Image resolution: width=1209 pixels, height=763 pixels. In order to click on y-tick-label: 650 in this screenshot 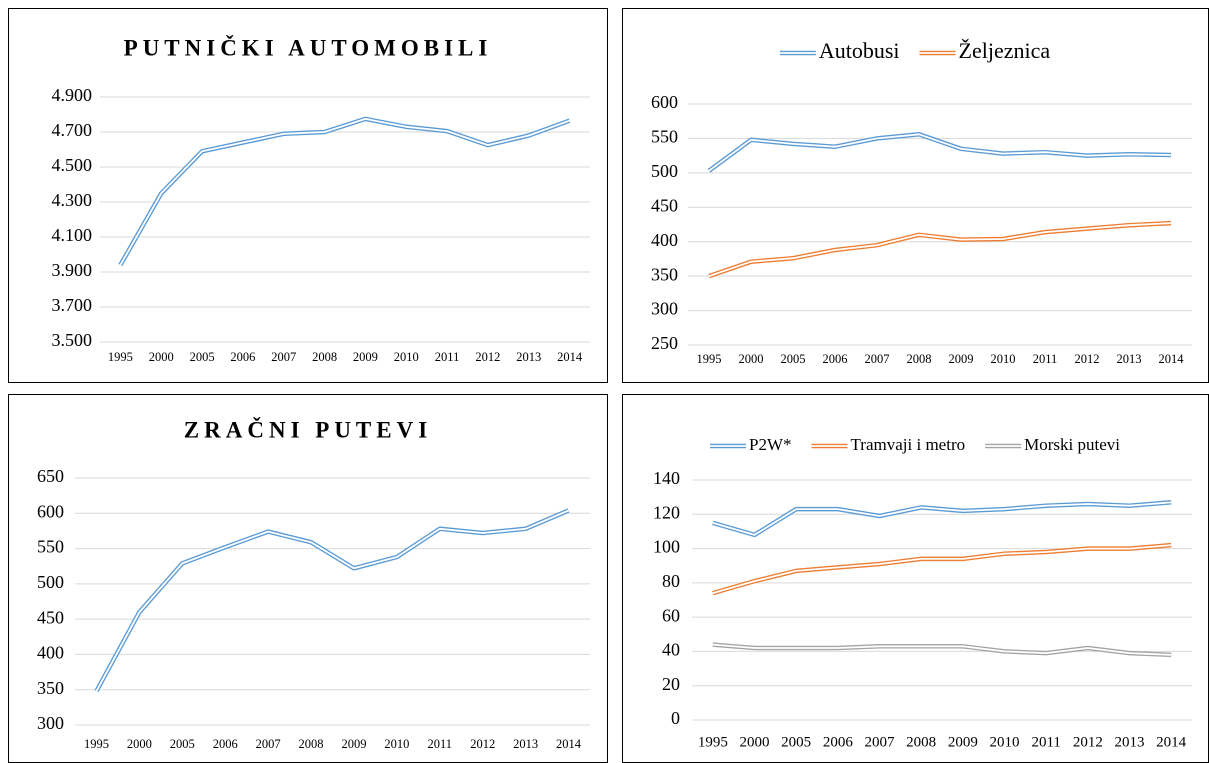, I will do `click(50, 476)`.